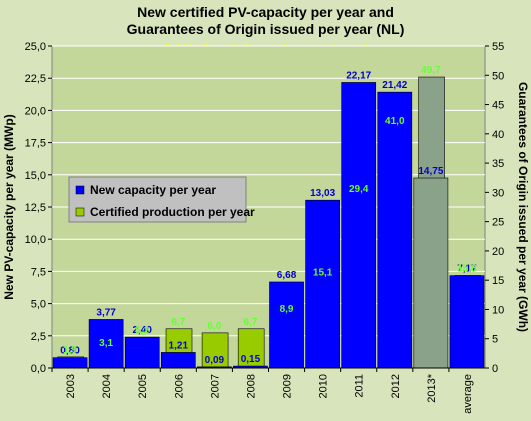 Image resolution: width=531 pixels, height=421 pixels. Describe the element at coordinates (395, 121) in the screenshot. I see `production-value-label: 41,0` at that location.